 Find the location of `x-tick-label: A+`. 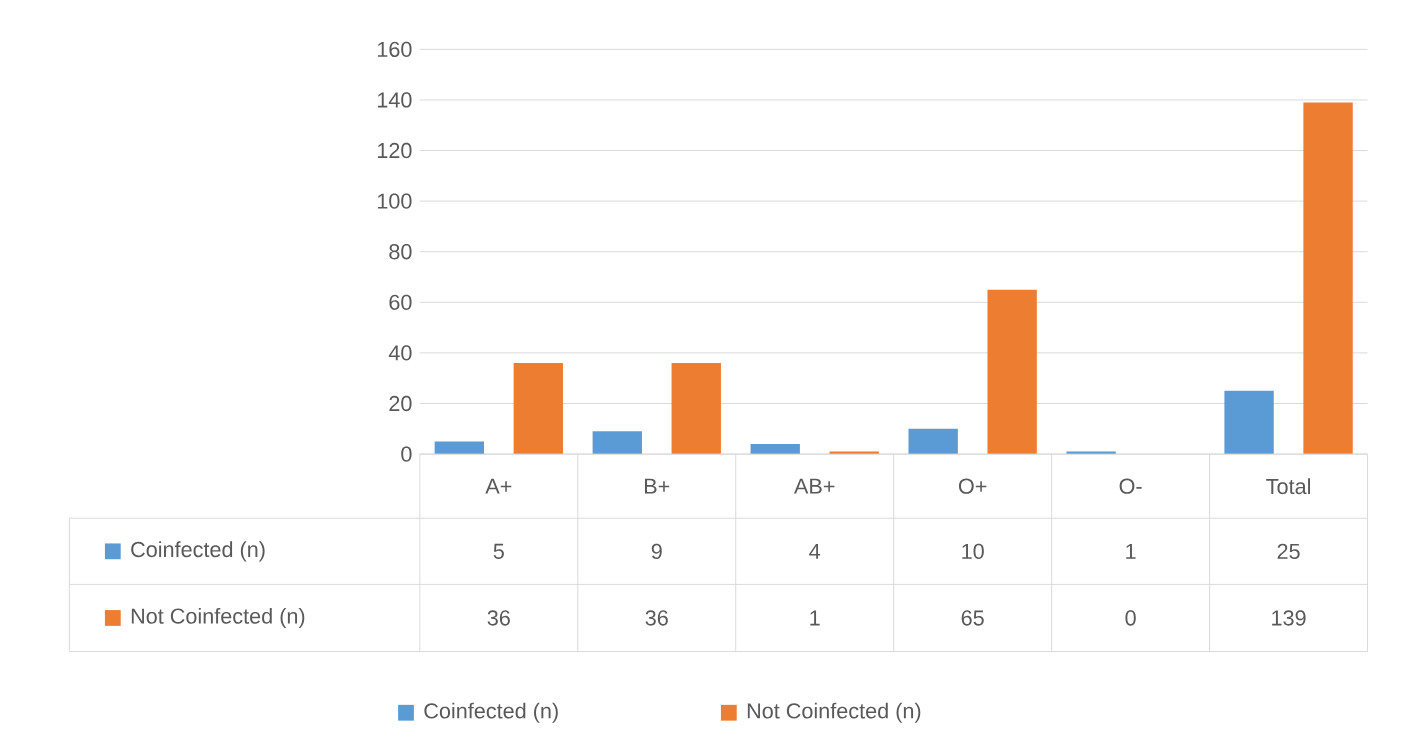

x-tick-label: A+ is located at coordinates (498, 486).